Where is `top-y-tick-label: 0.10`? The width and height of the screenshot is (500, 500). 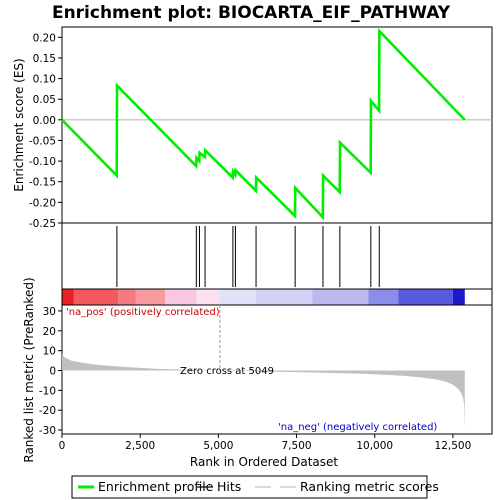 top-y-tick-label: 0.10 is located at coordinates (44, 80).